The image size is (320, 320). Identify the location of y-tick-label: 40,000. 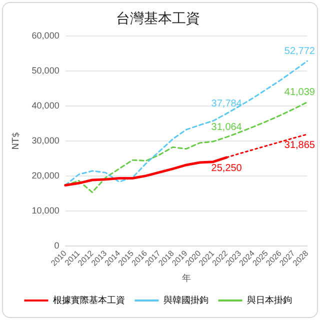
(46, 105).